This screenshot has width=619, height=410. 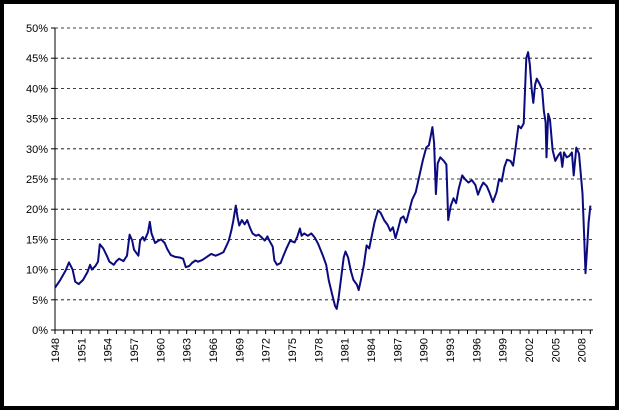 What do you see at coordinates (82, 350) in the screenshot?
I see `x-tick-label: 1951` at bounding box center [82, 350].